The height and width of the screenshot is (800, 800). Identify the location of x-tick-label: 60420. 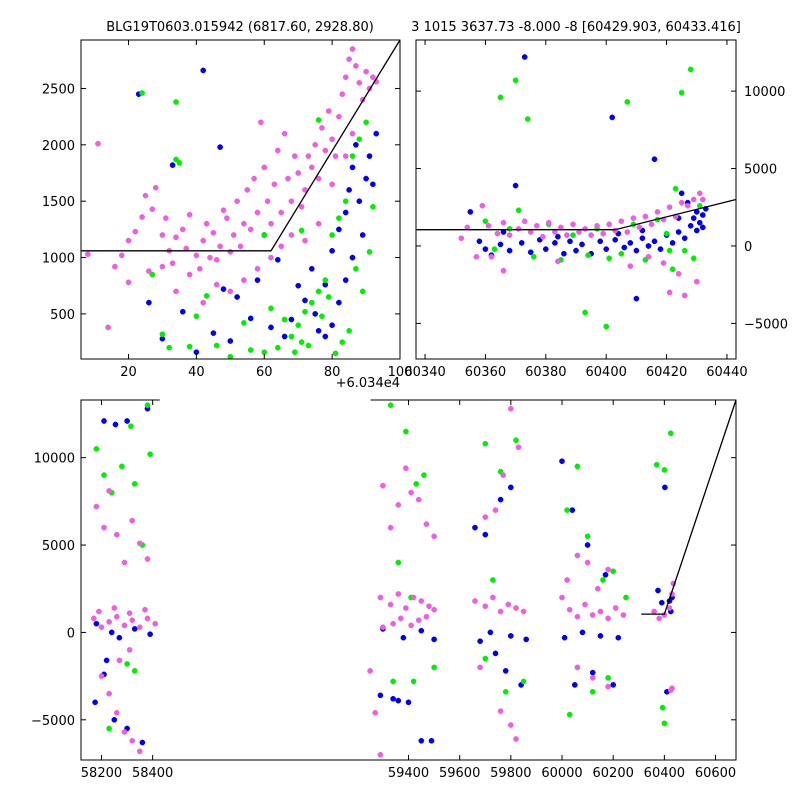
(666, 372).